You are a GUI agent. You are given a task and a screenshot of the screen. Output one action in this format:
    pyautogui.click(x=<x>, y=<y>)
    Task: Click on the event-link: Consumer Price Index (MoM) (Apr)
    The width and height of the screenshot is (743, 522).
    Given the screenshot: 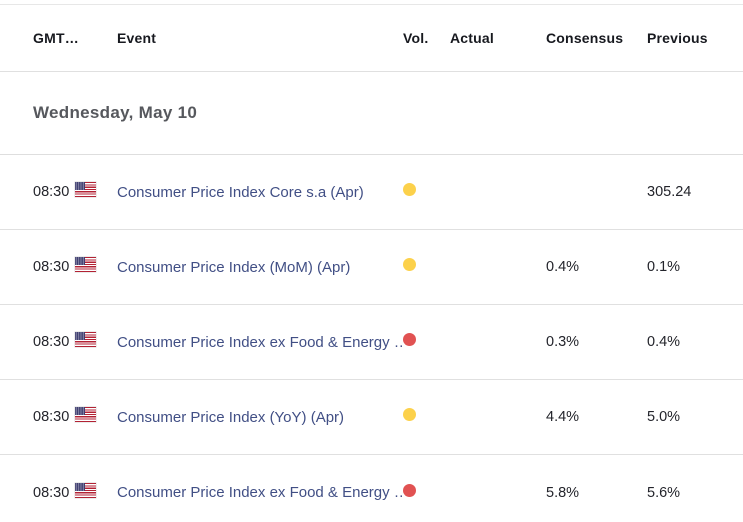 What is the action you would take?
    pyautogui.click(x=234, y=267)
    